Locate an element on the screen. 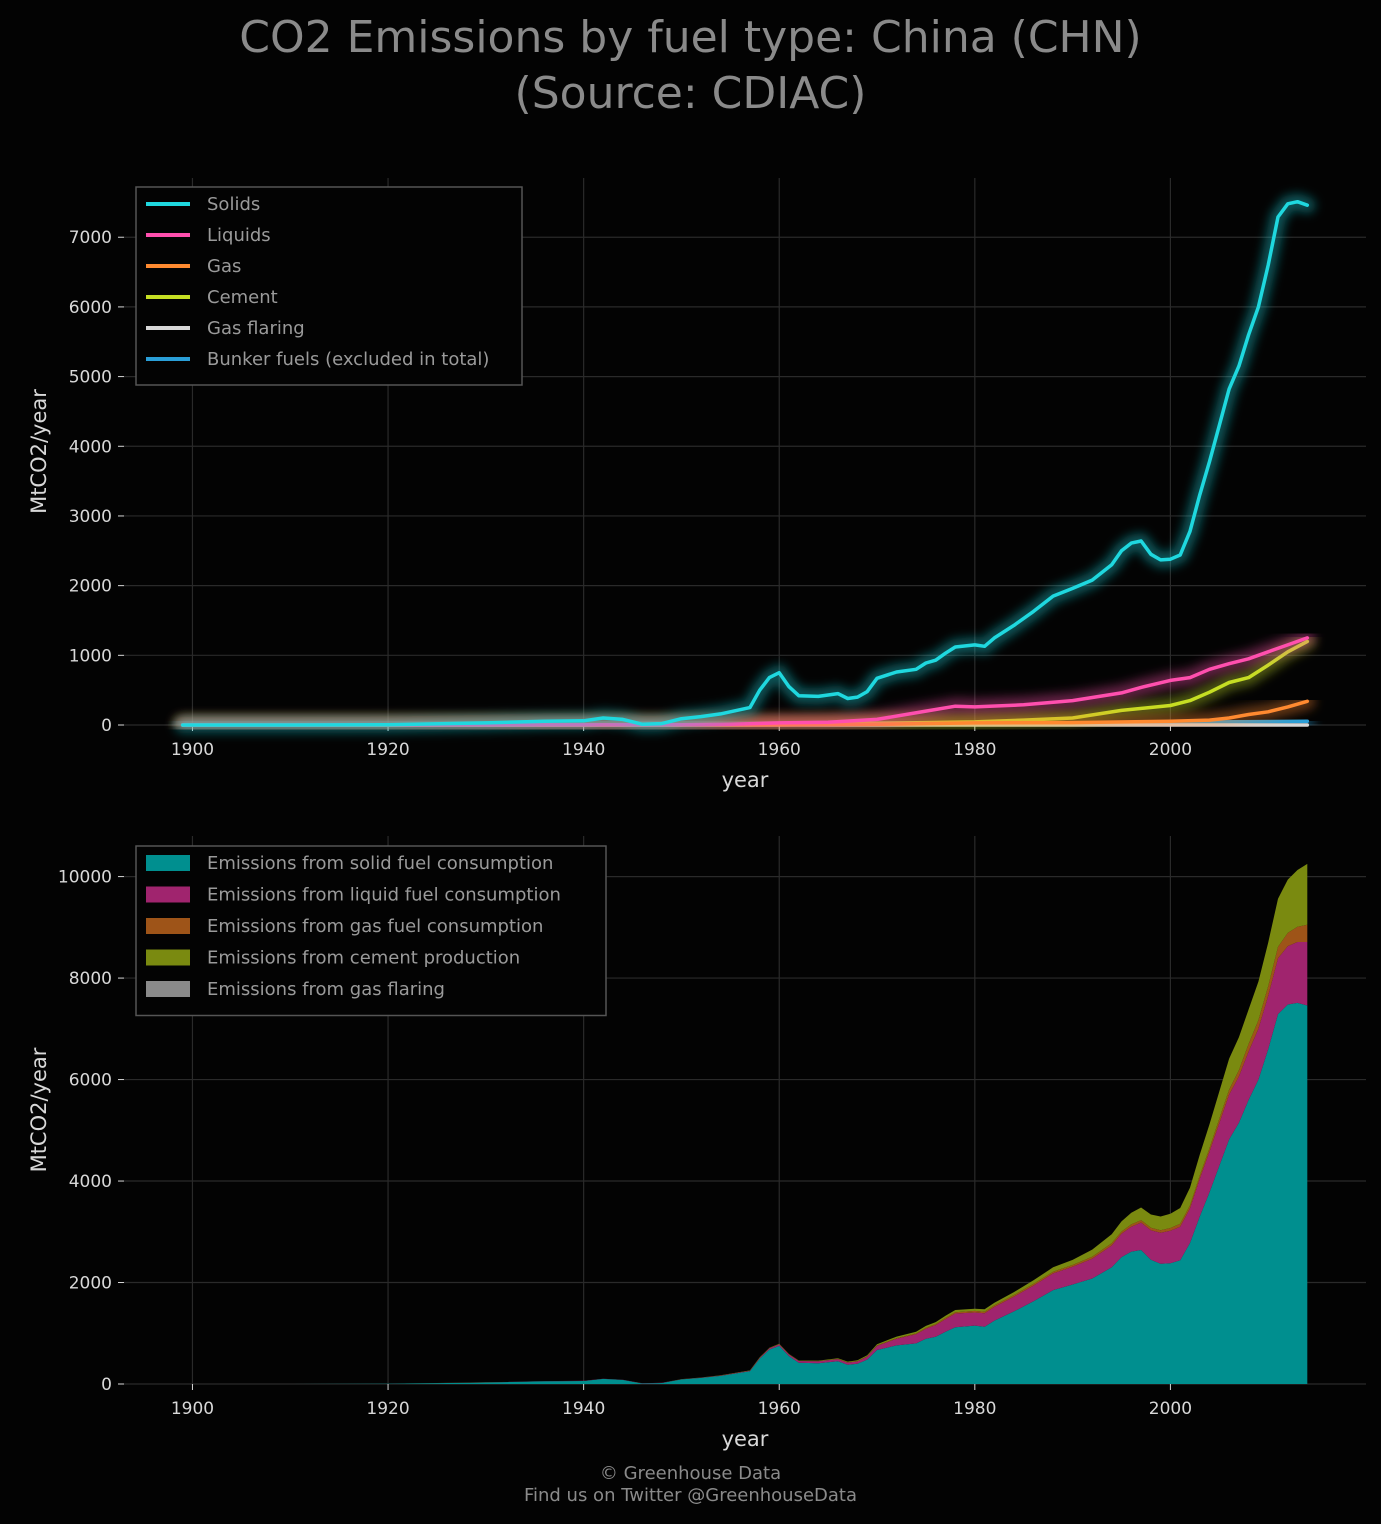  footer-copyright: © Greenhouse Data is located at coordinates (690, 1473).